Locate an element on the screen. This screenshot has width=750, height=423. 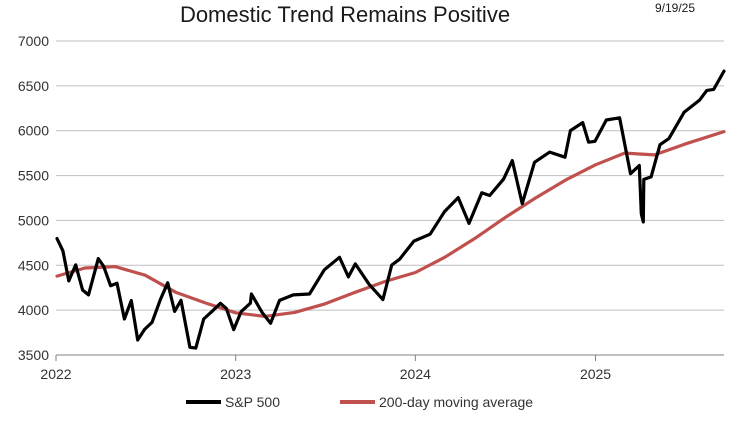
x-tick-label-2024: 2024 is located at coordinates (415, 374).